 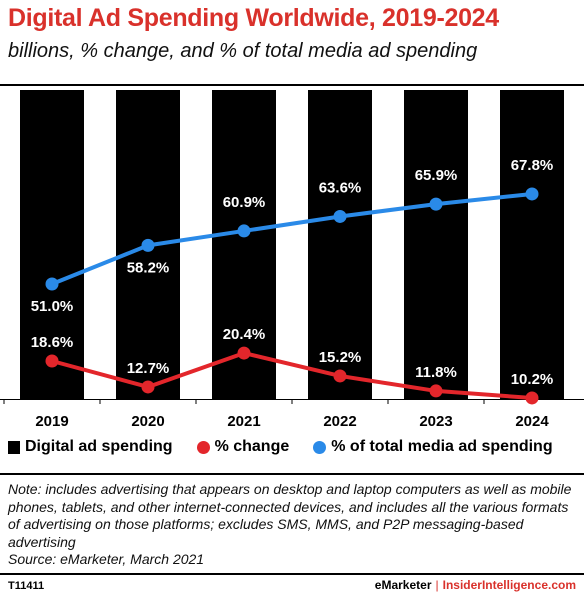 What do you see at coordinates (339, 421) in the screenshot?
I see `x-tick-label-2022: 2022` at bounding box center [339, 421].